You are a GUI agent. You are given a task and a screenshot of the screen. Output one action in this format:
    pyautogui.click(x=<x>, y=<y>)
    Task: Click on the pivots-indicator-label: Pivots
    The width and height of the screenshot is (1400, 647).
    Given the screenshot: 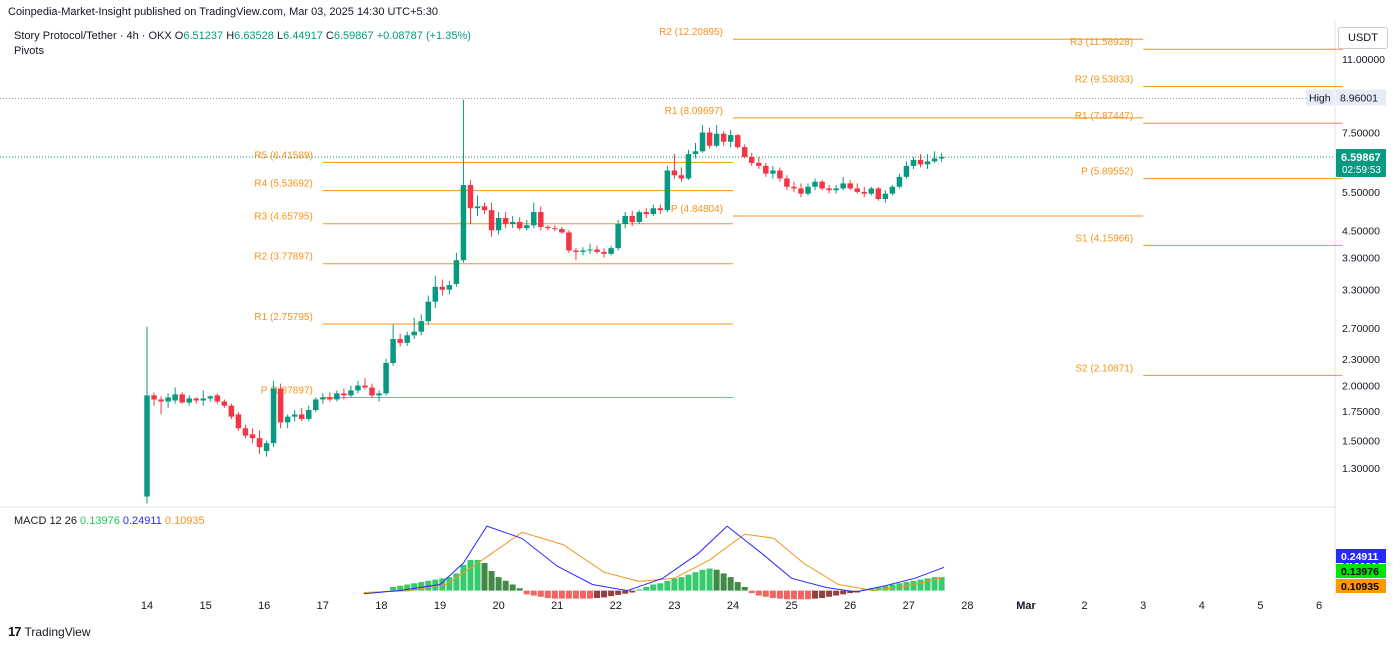 What is the action you would take?
    pyautogui.click(x=29, y=51)
    